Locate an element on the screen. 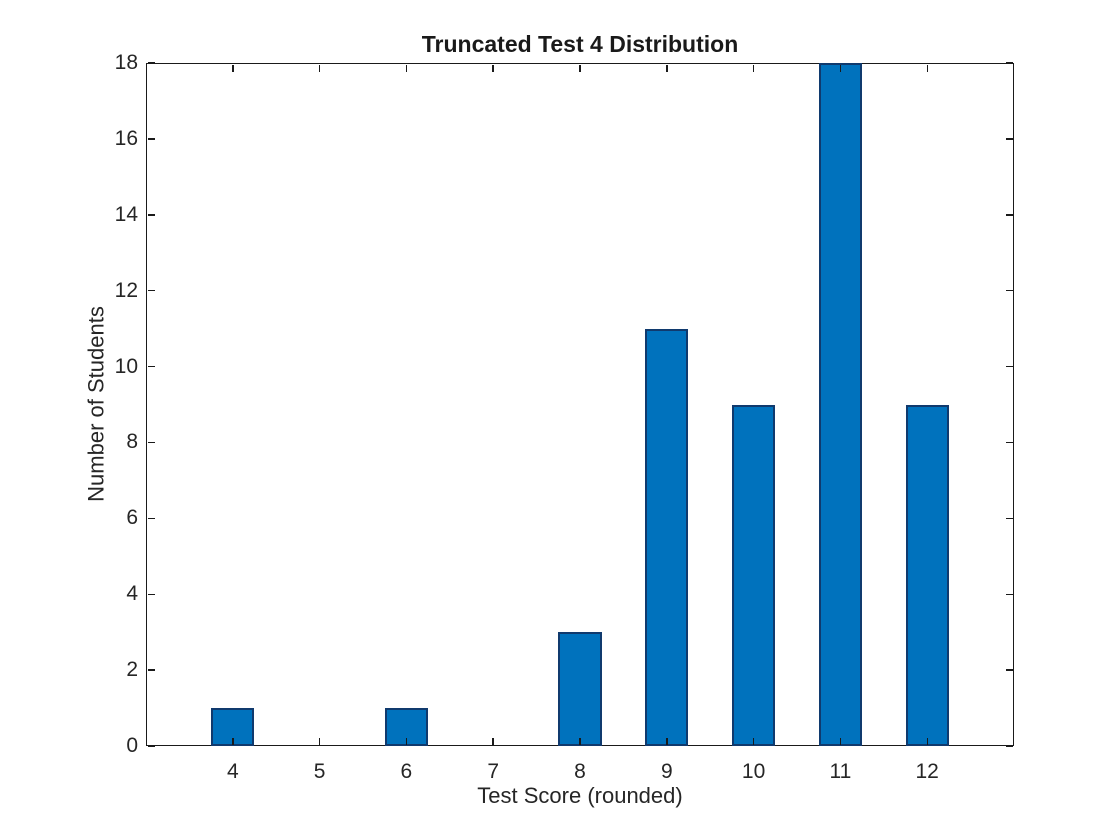 Image resolution: width=1120 pixels, height=840 pixels. y-tick-label: 8 is located at coordinates (132, 442).